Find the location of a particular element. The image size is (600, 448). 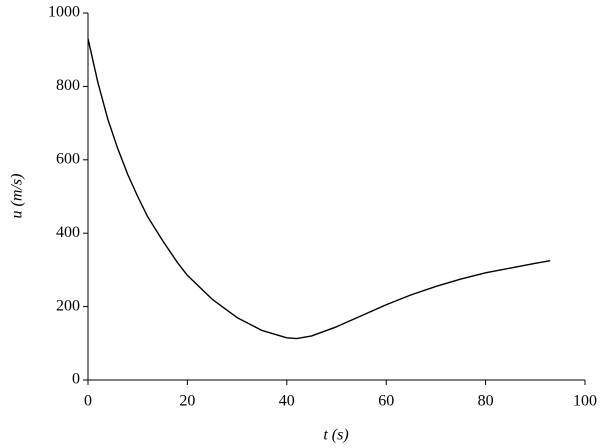

y-tick-label: 800 is located at coordinates (68, 85).